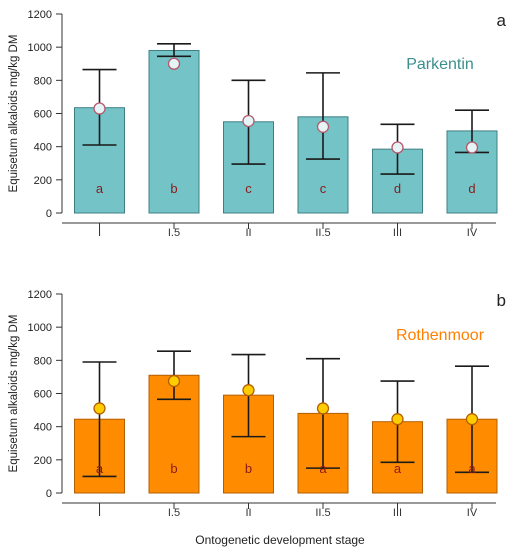 Image resolution: width=518 pixels, height=555 pixels. I want to click on site-label: Parkentin, so click(440, 64).